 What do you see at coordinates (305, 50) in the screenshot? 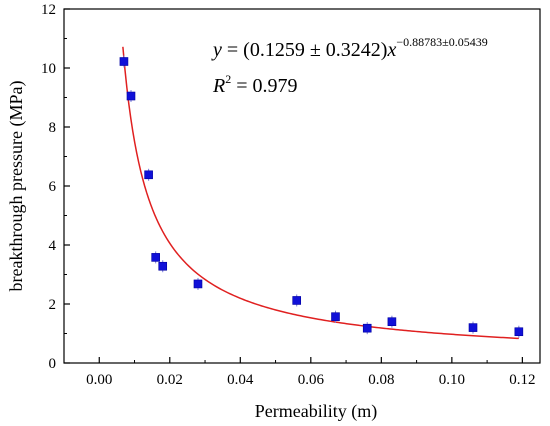
I see `eq-coefficient: = (0.1259 ± 0.3242)` at bounding box center [305, 50].